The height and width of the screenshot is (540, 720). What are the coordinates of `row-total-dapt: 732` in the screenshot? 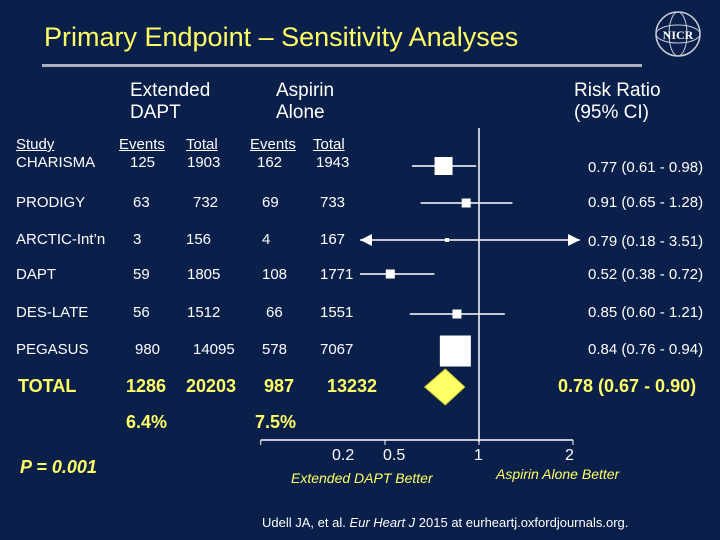 It's located at (206, 202).